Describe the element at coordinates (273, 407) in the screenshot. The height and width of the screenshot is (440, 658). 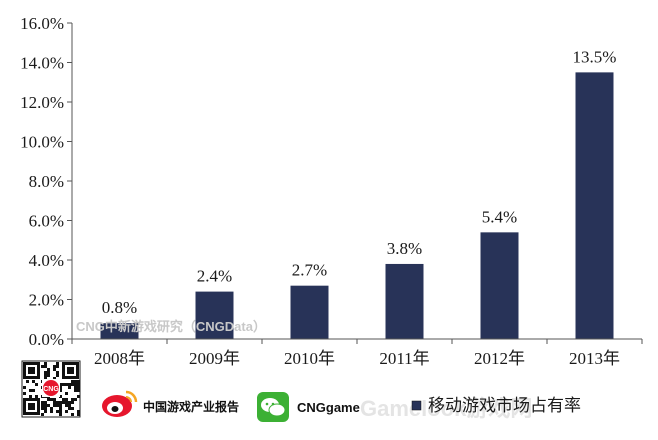
I see `wechat-icon` at that location.